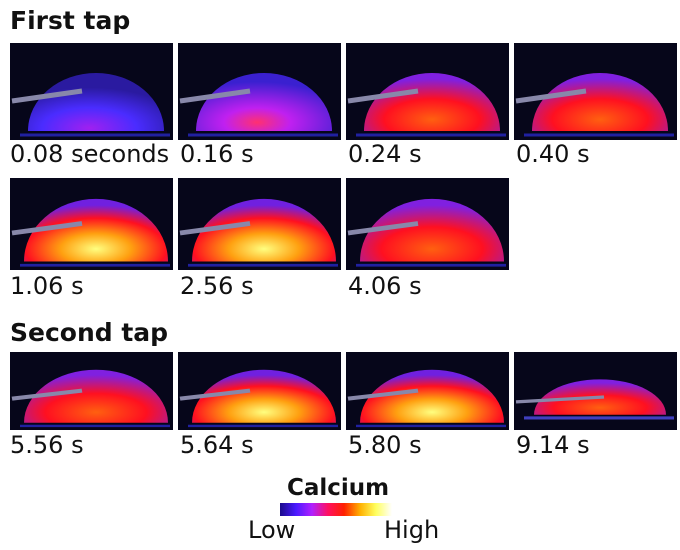 The image size is (680, 550). I want to click on time-label: 5.56 s, so click(47, 445).